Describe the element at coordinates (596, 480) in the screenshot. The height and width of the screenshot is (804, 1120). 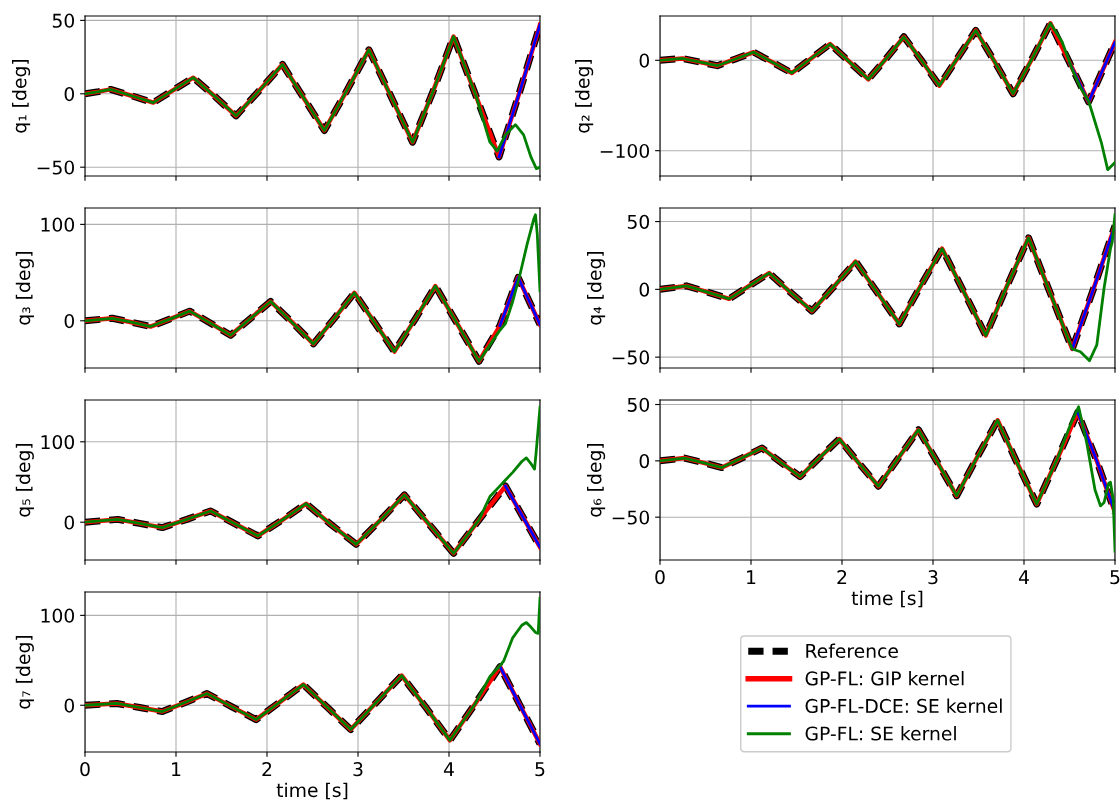
I see `y-axis-title: q₆ [deg]` at that location.